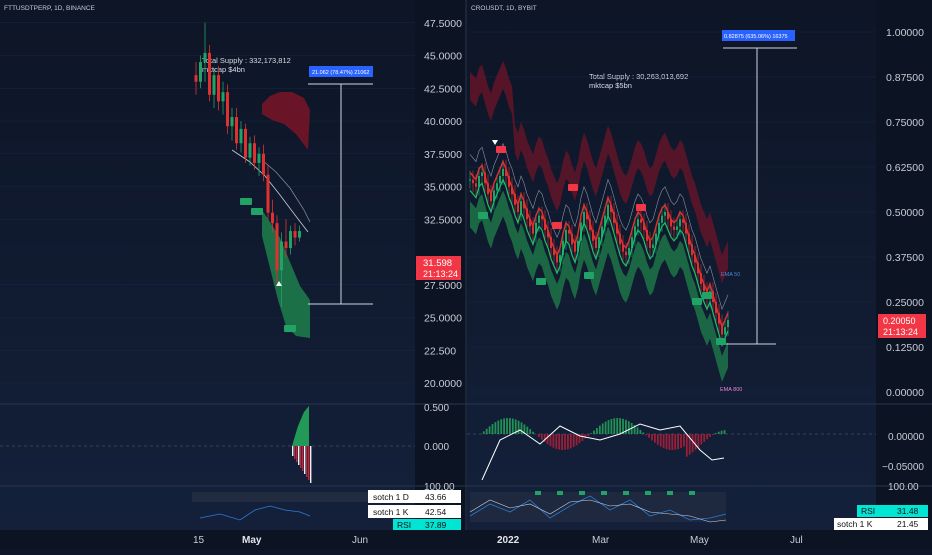 Image resolution: width=932 pixels, height=555 pixels. Describe the element at coordinates (905, 303) in the screenshot. I see `right-price-tick: 0.25000` at that location.